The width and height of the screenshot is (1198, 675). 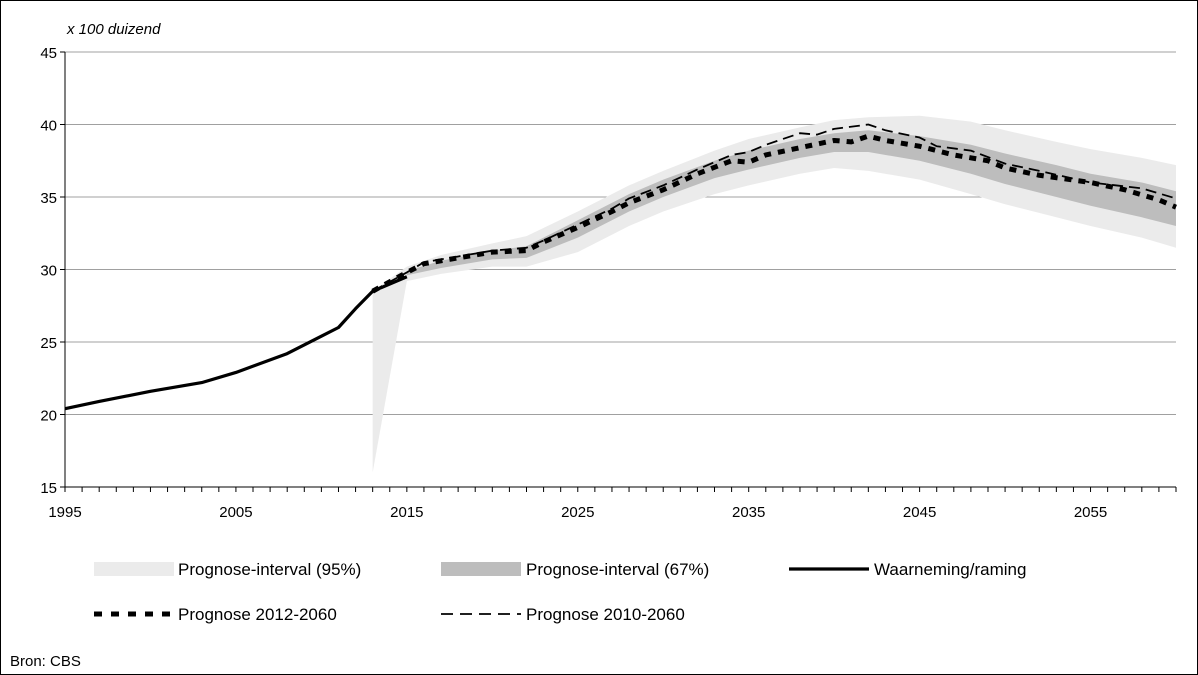 I want to click on x-tick-label: 2015, so click(x=406, y=512).